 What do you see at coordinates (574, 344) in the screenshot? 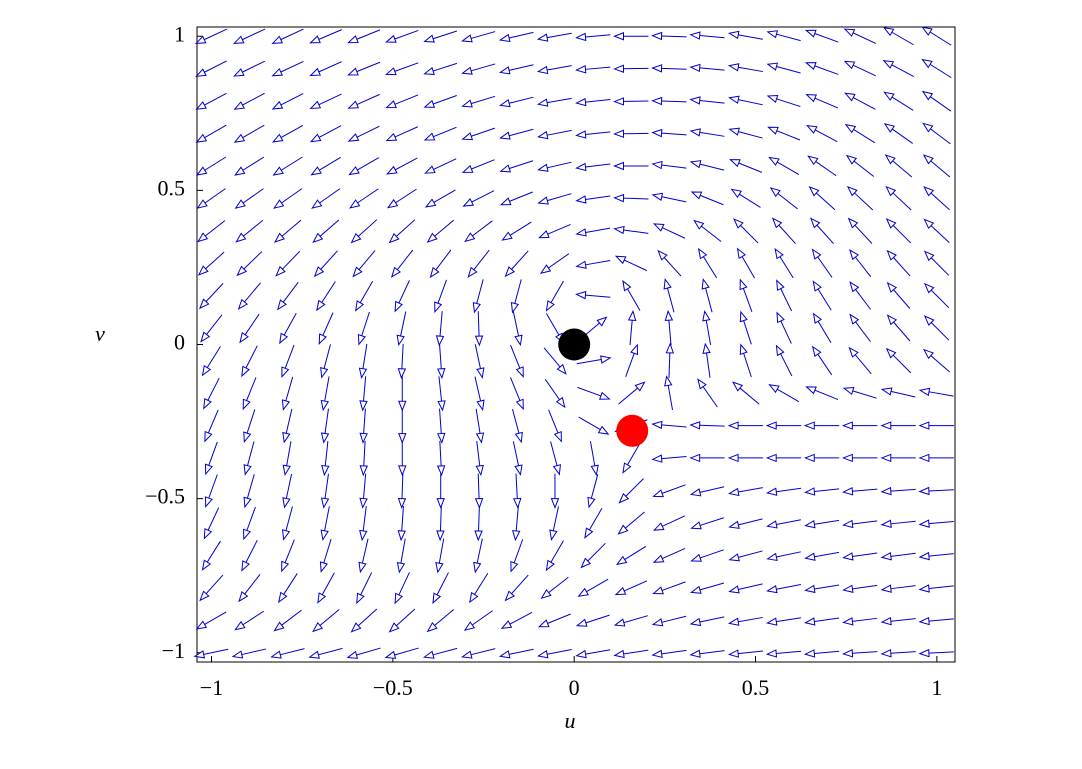
I see `equilibrium-point` at bounding box center [574, 344].